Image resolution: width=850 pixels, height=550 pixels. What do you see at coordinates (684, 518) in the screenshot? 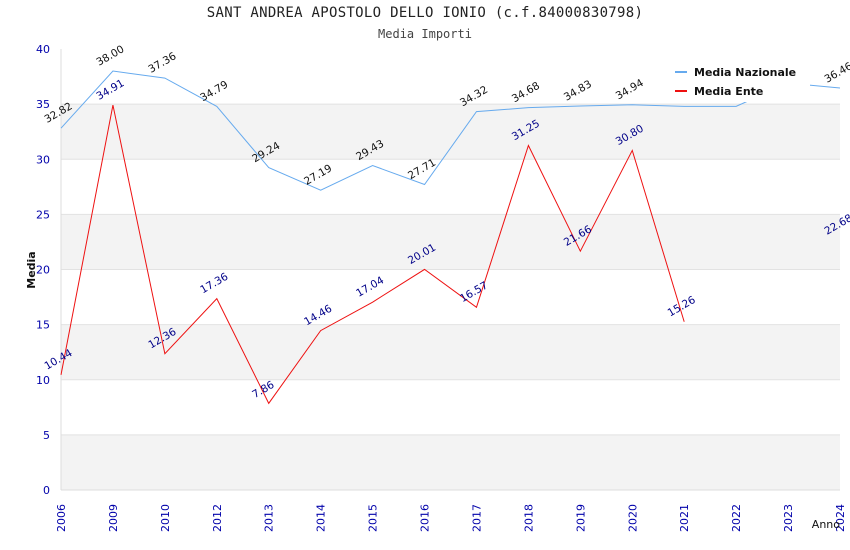
I see `x-tick-label: 2021` at bounding box center [684, 518].